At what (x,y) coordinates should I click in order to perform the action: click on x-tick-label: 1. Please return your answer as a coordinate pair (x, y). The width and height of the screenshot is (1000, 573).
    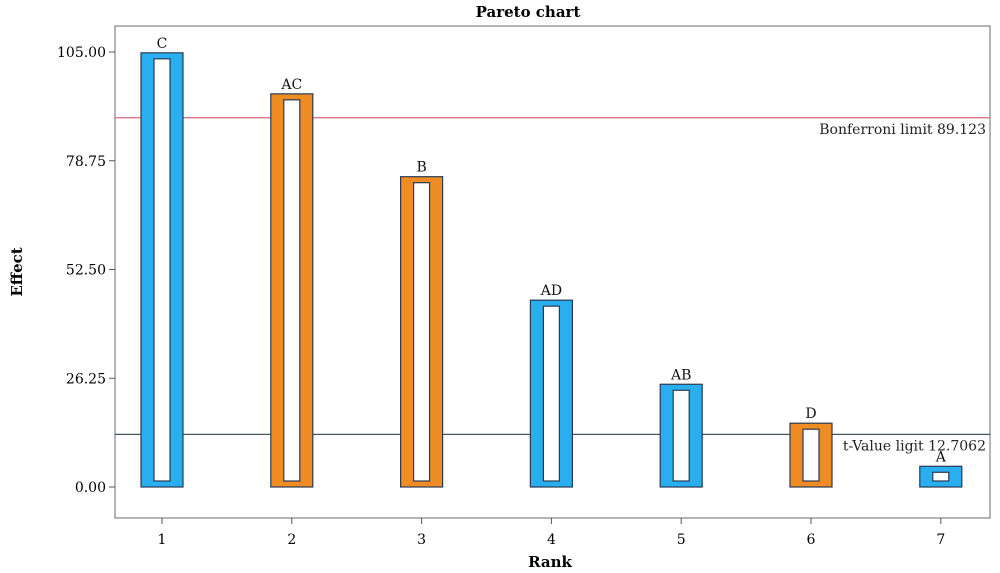
    Looking at the image, I should click on (162, 540).